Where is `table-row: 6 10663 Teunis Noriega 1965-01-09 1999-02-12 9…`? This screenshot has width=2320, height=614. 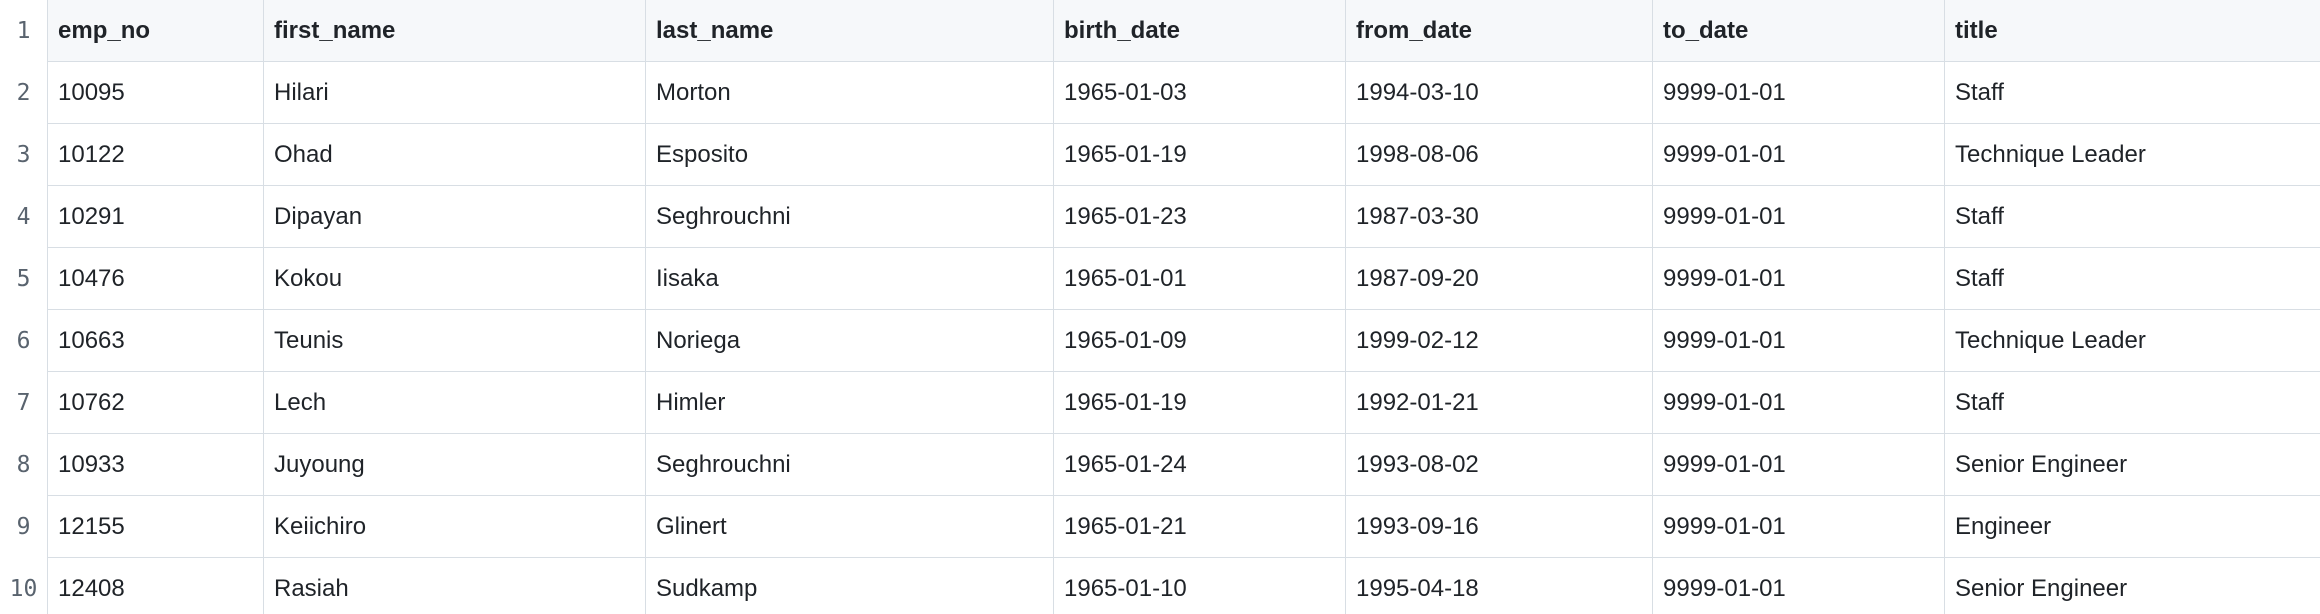
table-row: 6 10663 Teunis Noriega 1965-01-09 1999-02-12 9… is located at coordinates (1160, 341).